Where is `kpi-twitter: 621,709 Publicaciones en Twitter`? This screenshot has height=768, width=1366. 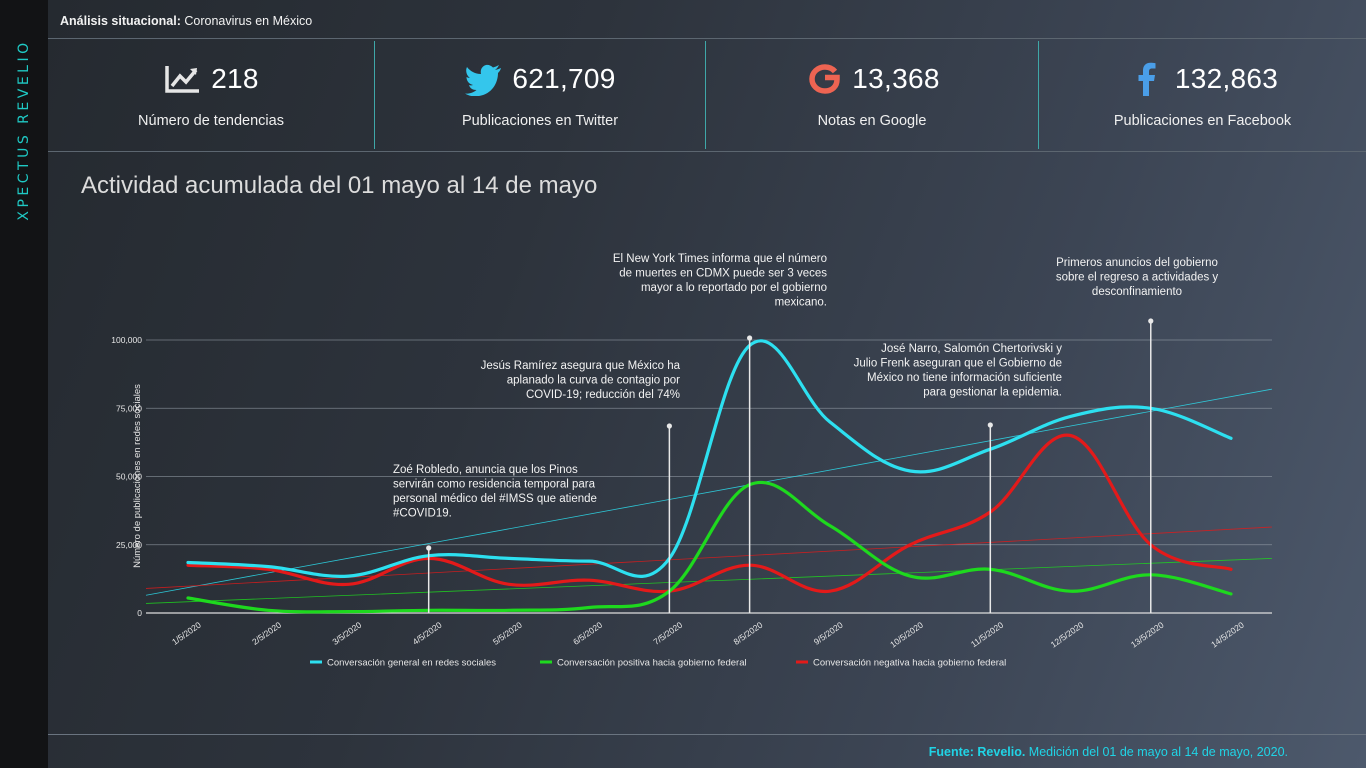
kpi-twitter: 621,709 Publicaciones en Twitter is located at coordinates (540, 95).